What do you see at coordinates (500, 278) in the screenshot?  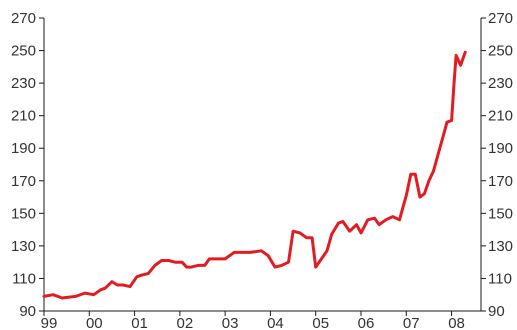 I see `y-right-tick-label: 110` at bounding box center [500, 278].